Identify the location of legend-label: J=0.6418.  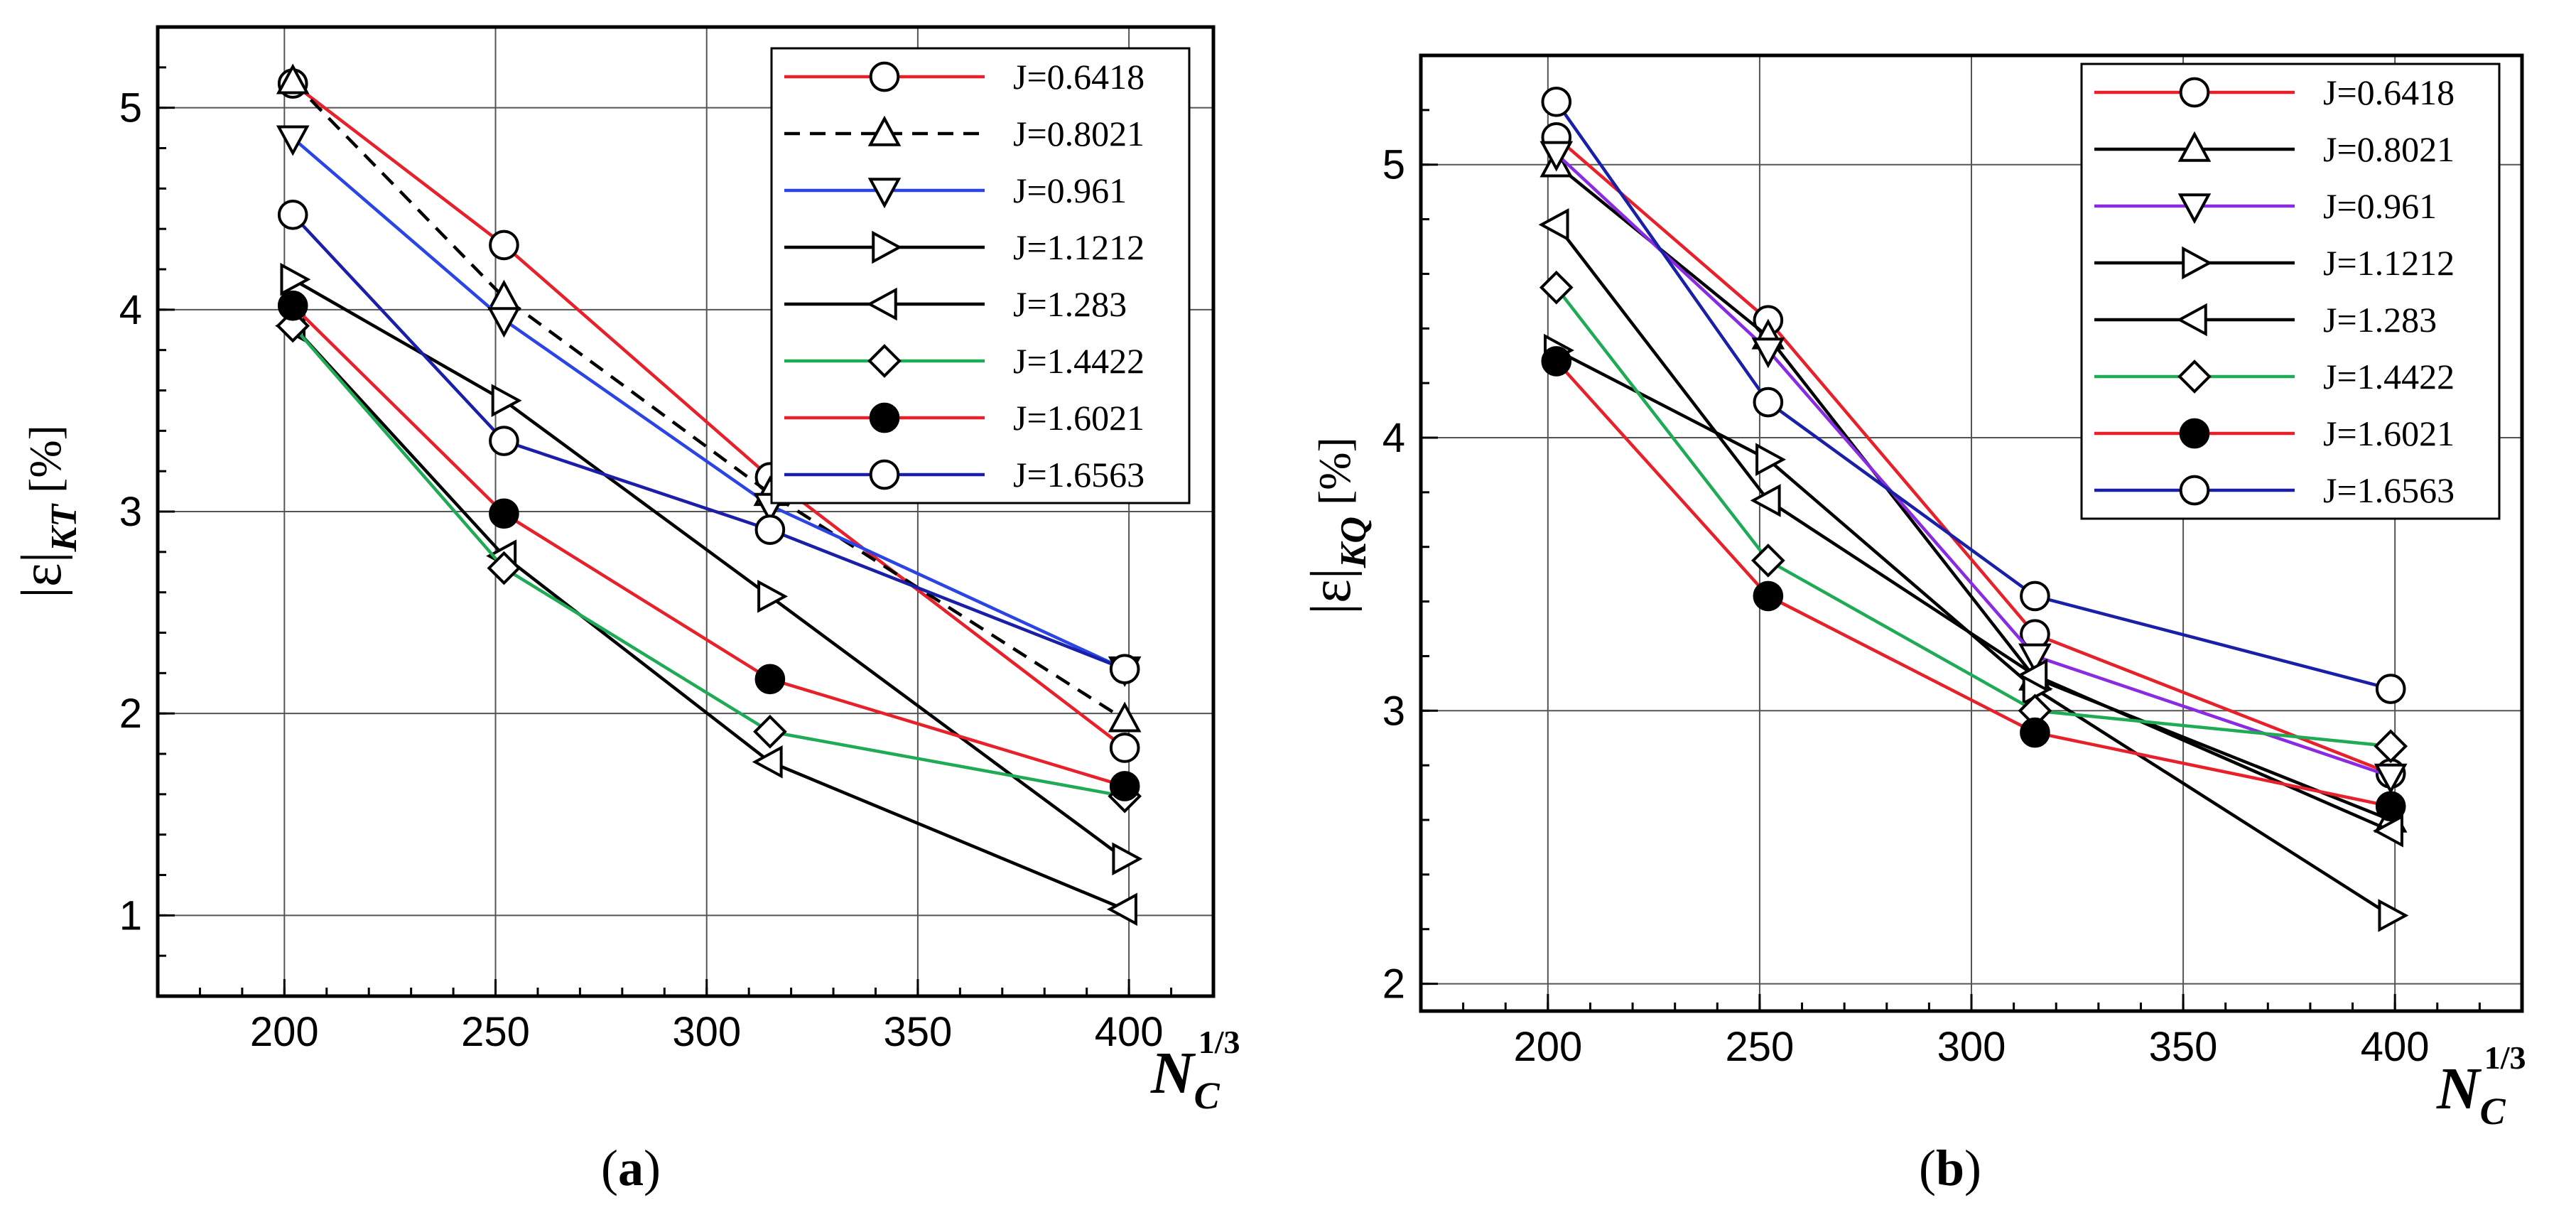
(1078, 77).